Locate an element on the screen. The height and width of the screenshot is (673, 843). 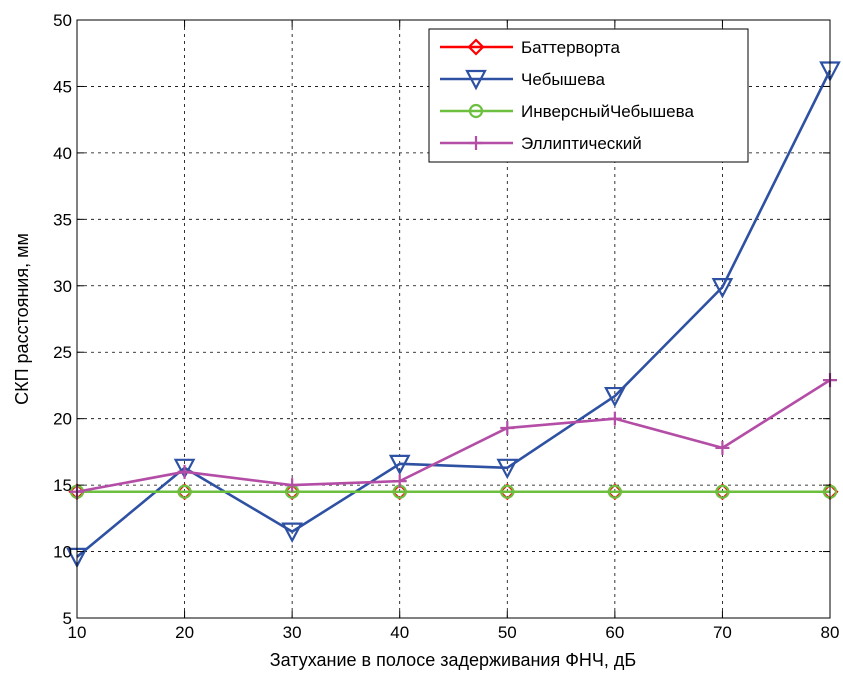
y-tick-label: 35 is located at coordinates (62, 219).